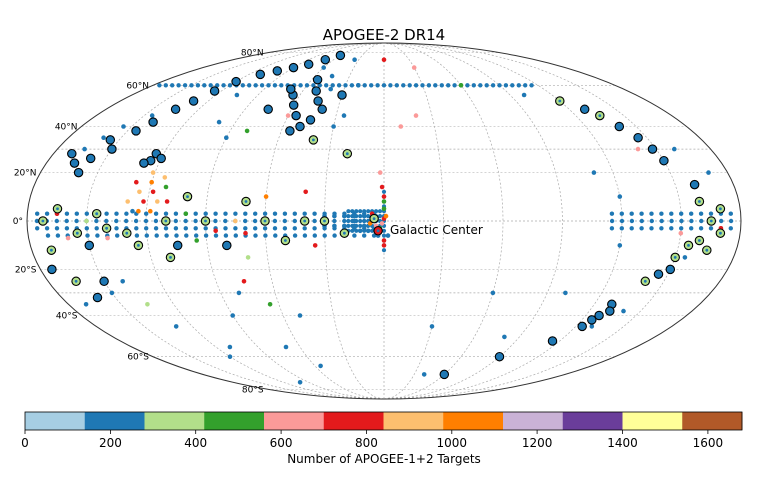 The width and height of the screenshot is (768, 483). What do you see at coordinates (366, 443) in the screenshot?
I see `colorbar-tick-label: 800` at bounding box center [366, 443].